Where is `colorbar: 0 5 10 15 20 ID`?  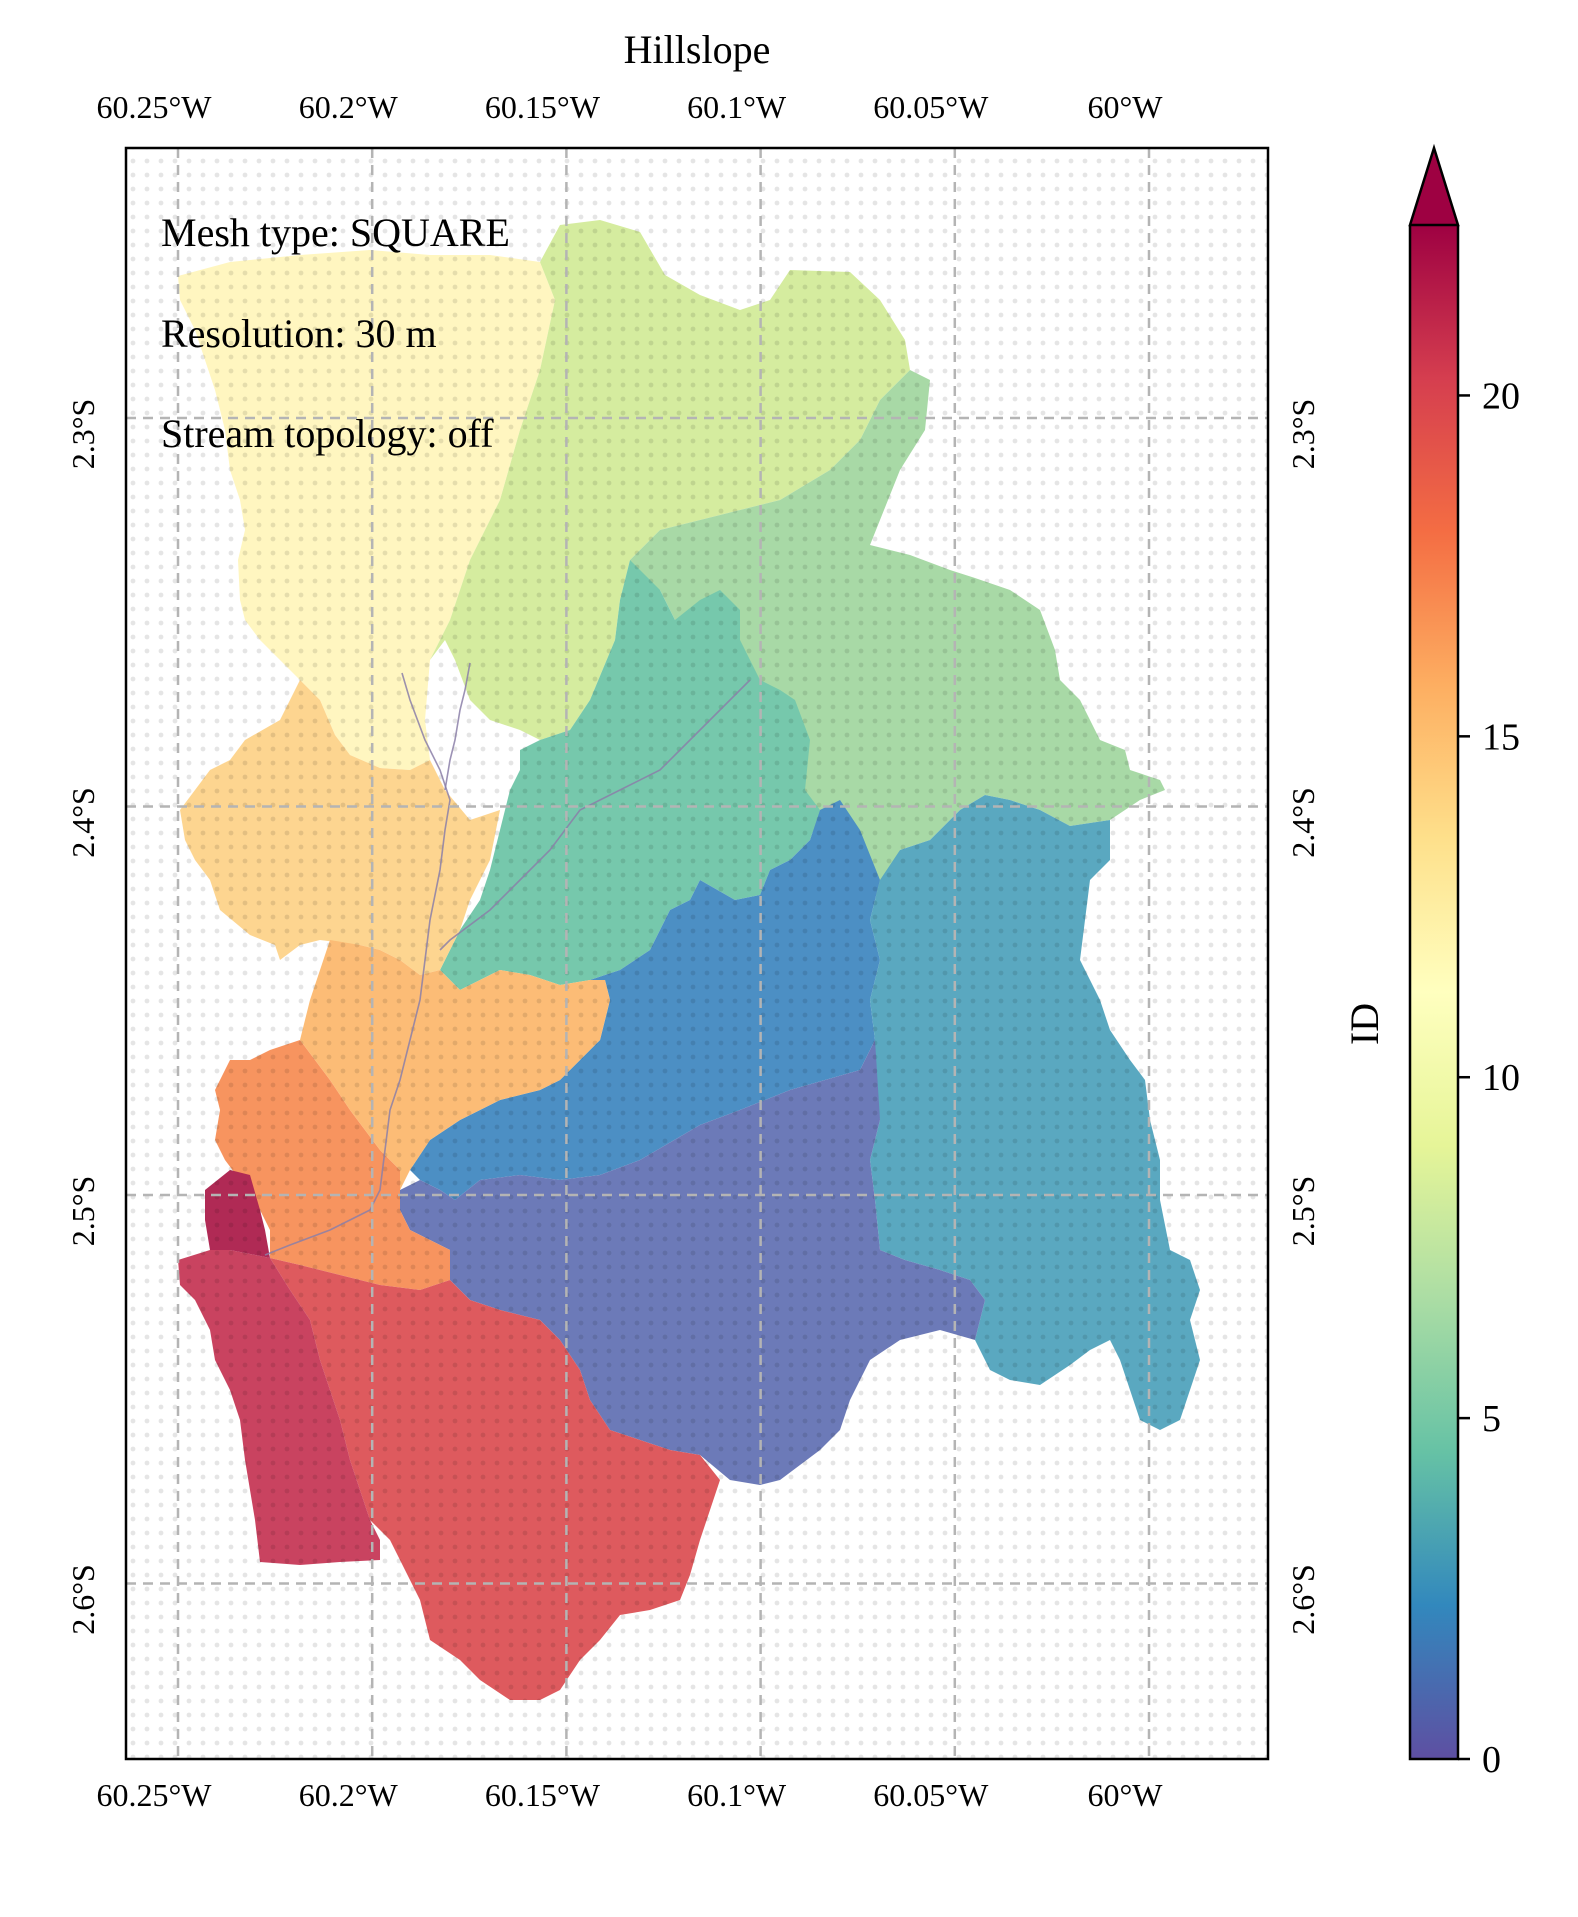 colorbar: 0 5 10 15 20 ID is located at coordinates (1431, 962).